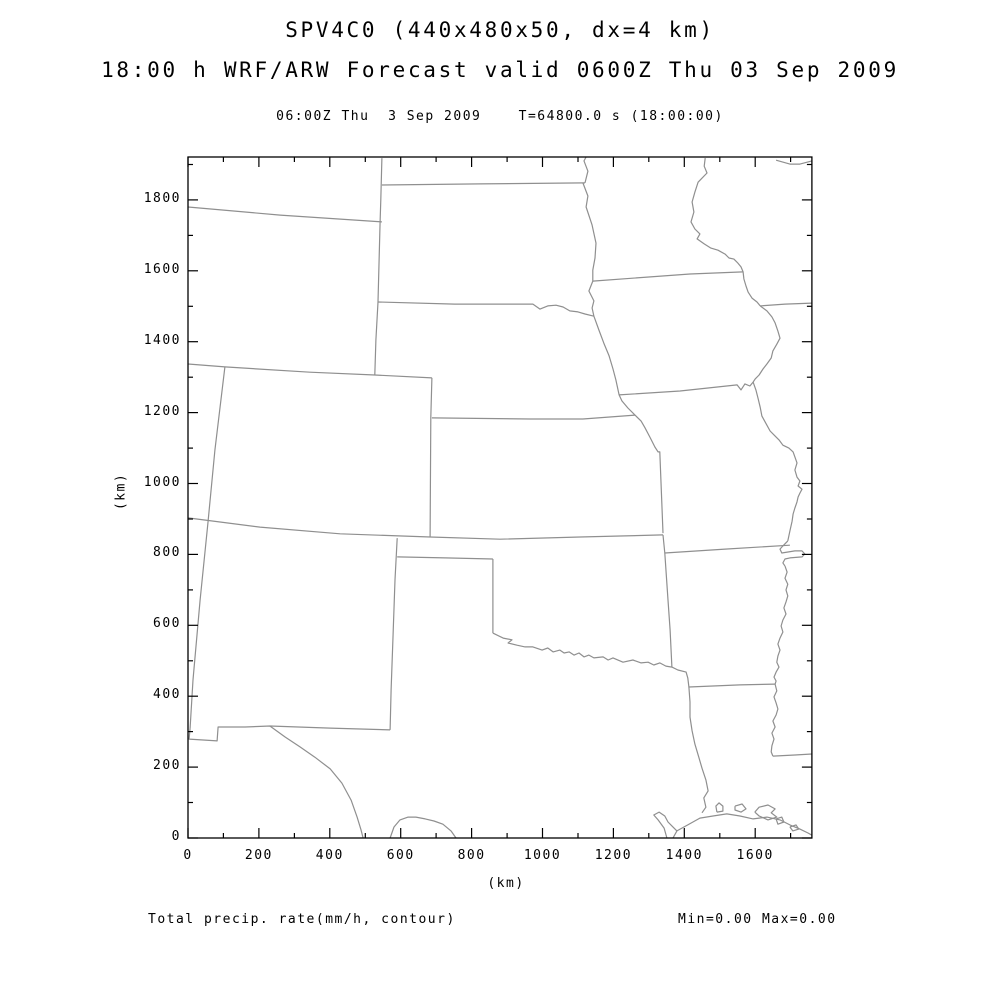 This screenshot has height=1000, width=1000. I want to click on state-border-mo-ar-border, so click(727, 549).